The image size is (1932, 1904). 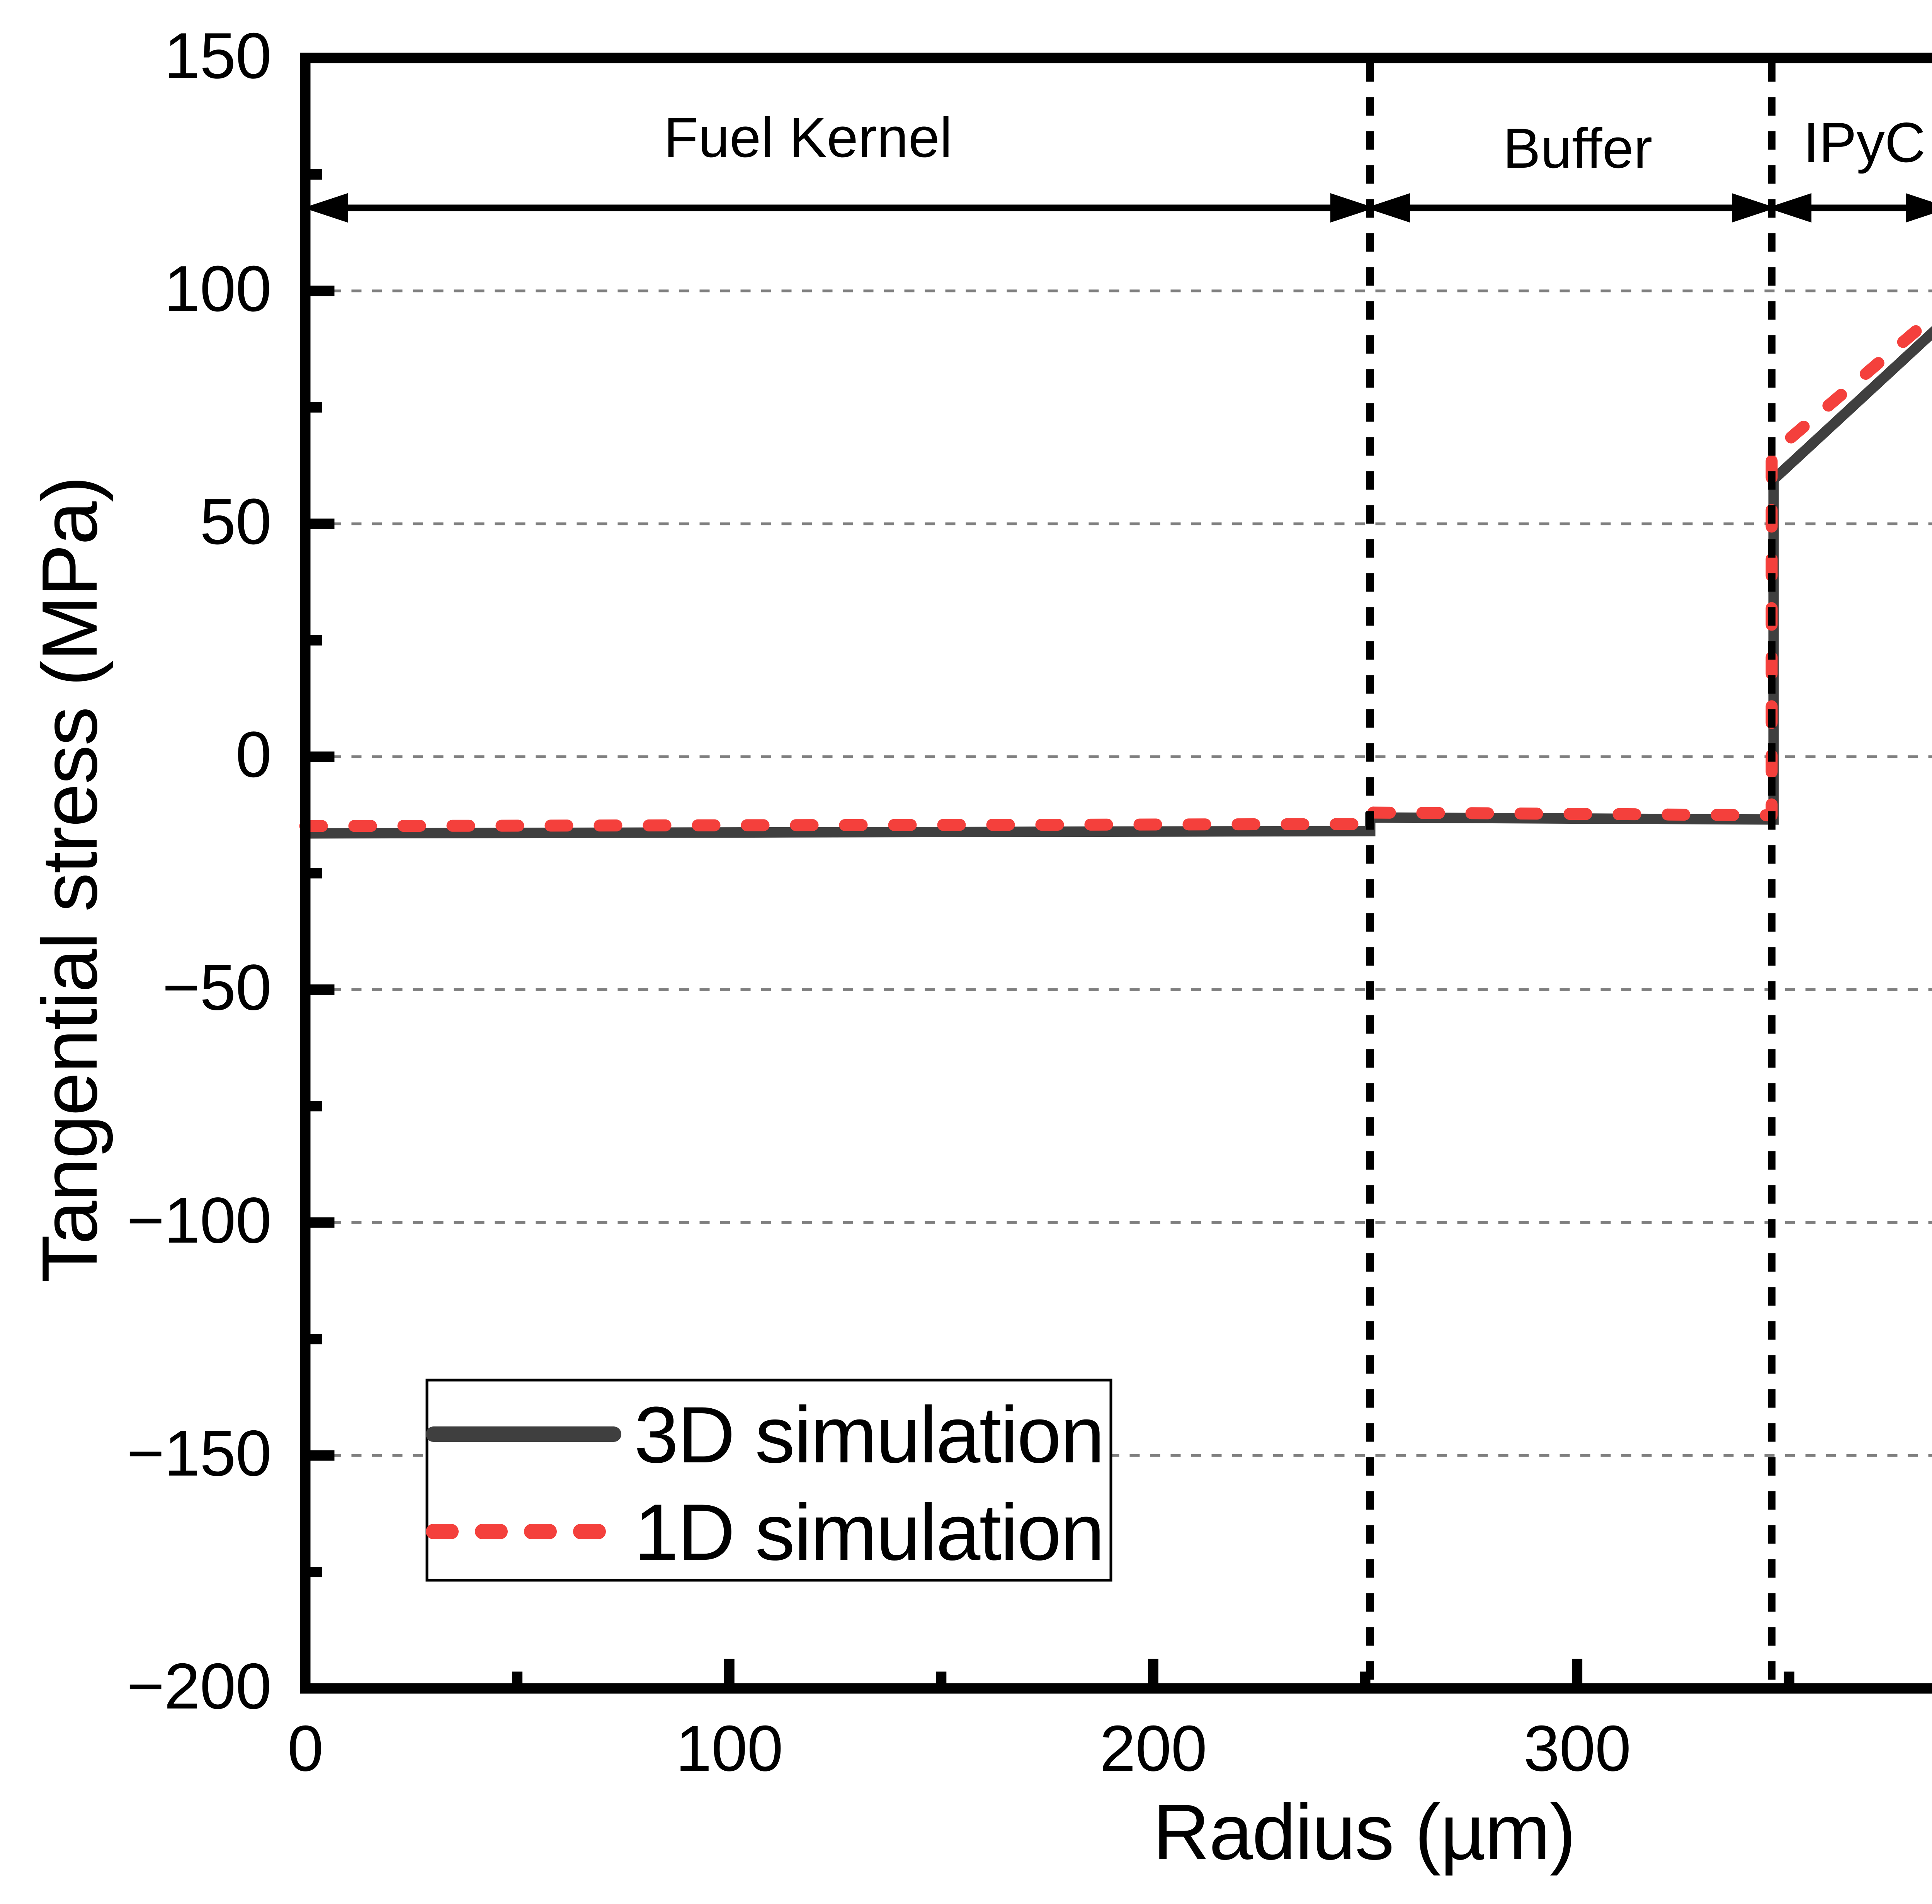 I want to click on svg-text: Fuel Kernel, so click(x=808, y=137).